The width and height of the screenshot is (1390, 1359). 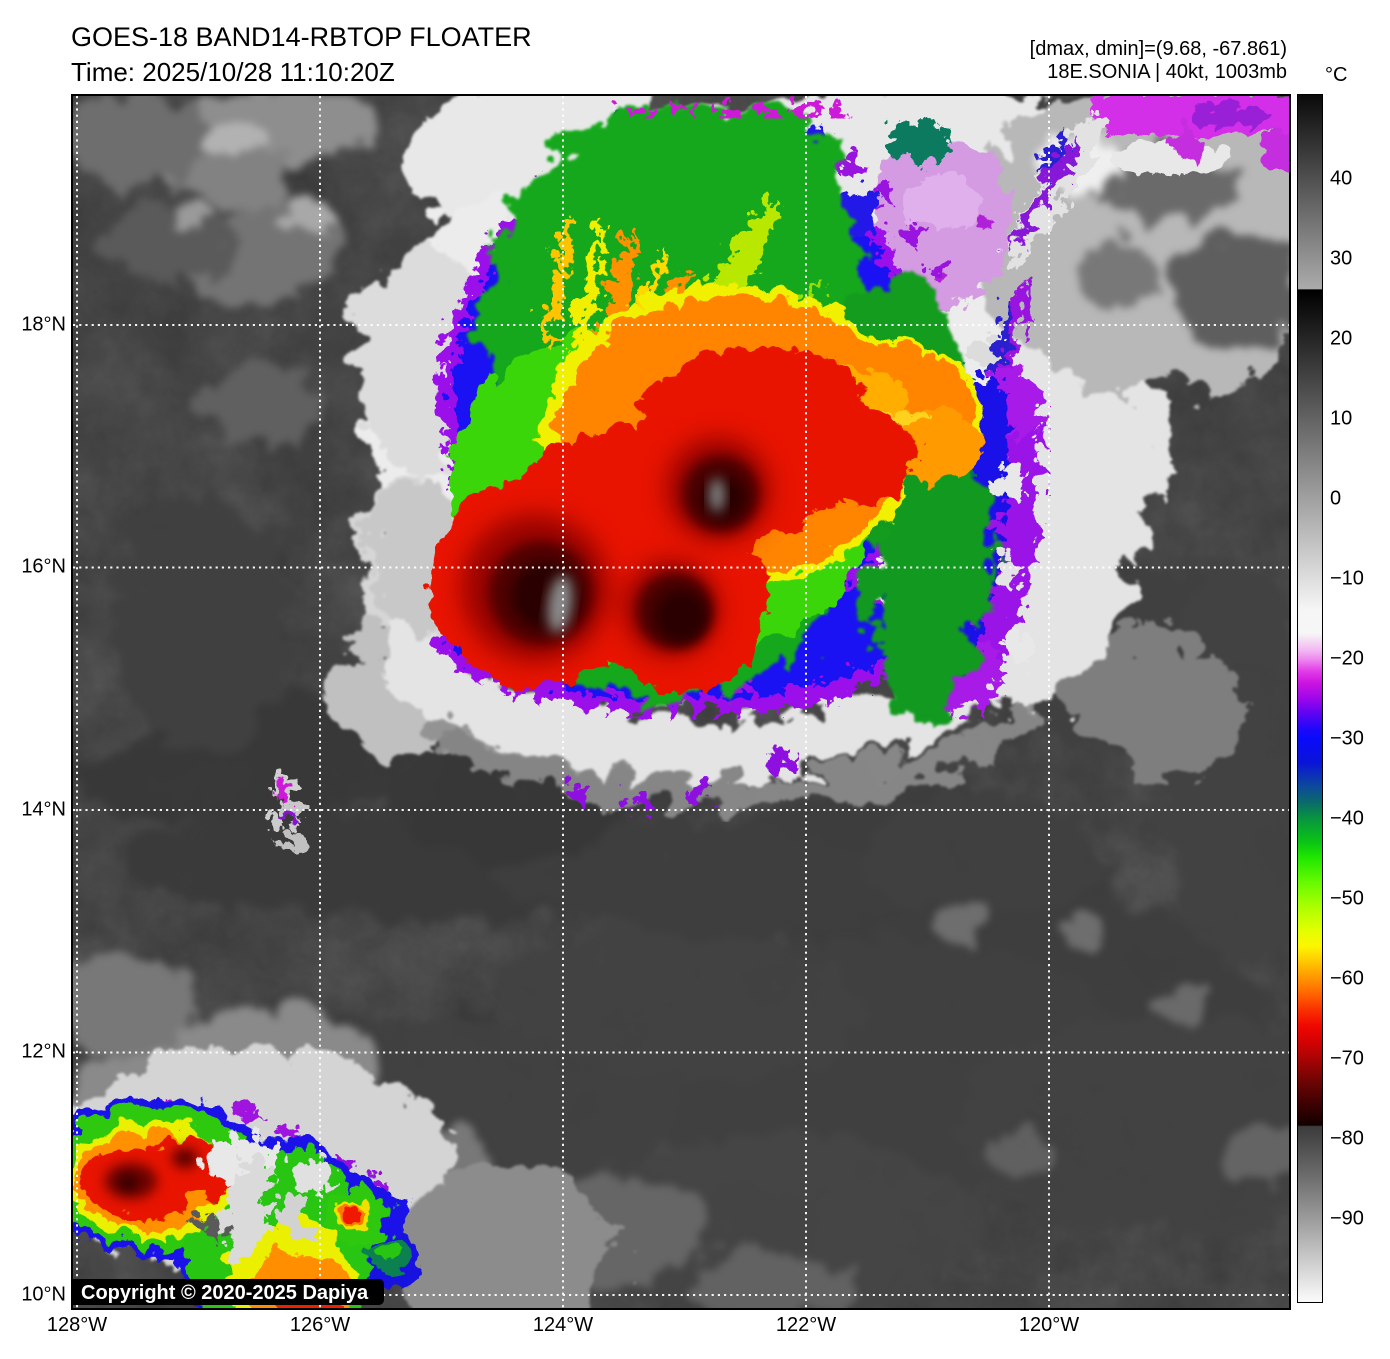 What do you see at coordinates (225, 1293) in the screenshot?
I see `svg-text: Copyright © 2020-2025 Dapiya` at bounding box center [225, 1293].